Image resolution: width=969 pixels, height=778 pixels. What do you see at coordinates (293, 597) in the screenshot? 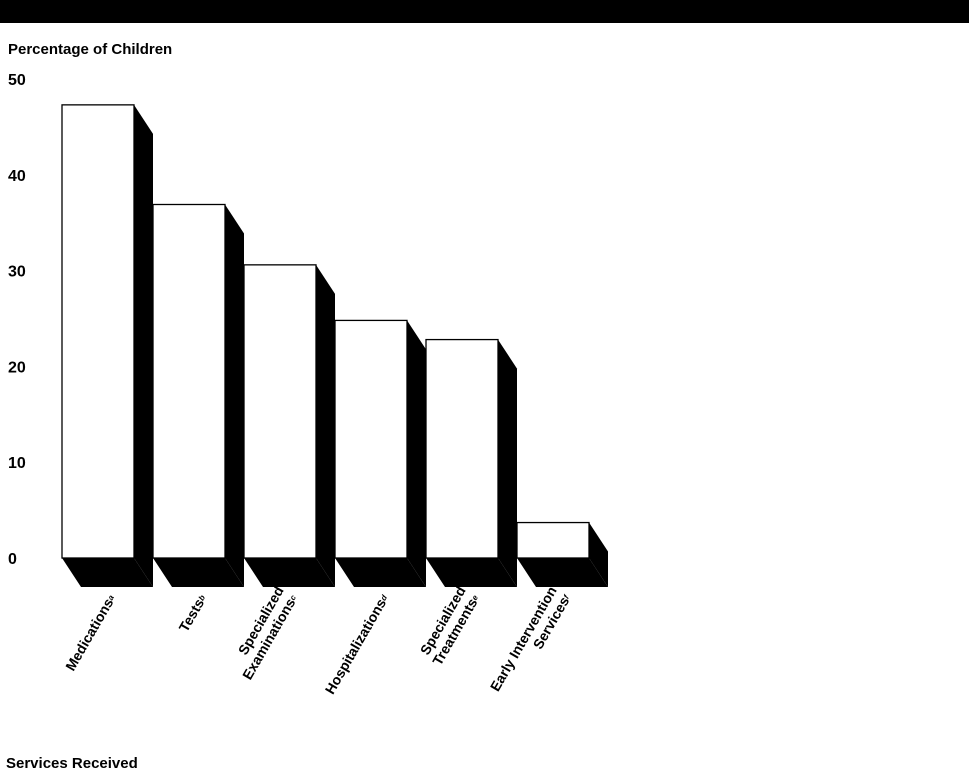
I see `footnote-marker: c` at bounding box center [293, 597].